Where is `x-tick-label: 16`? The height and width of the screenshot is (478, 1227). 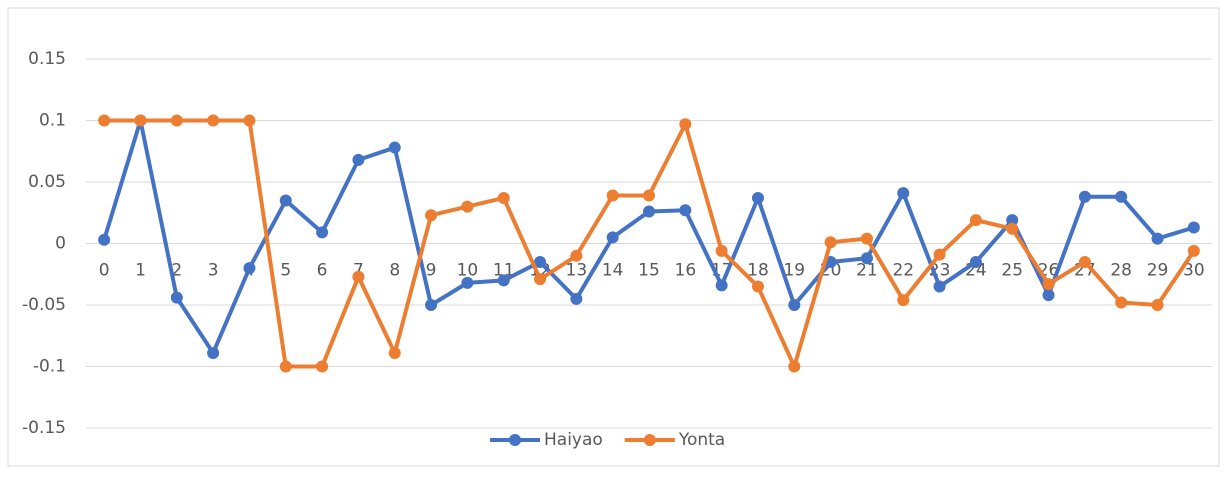 x-tick-label: 16 is located at coordinates (686, 271).